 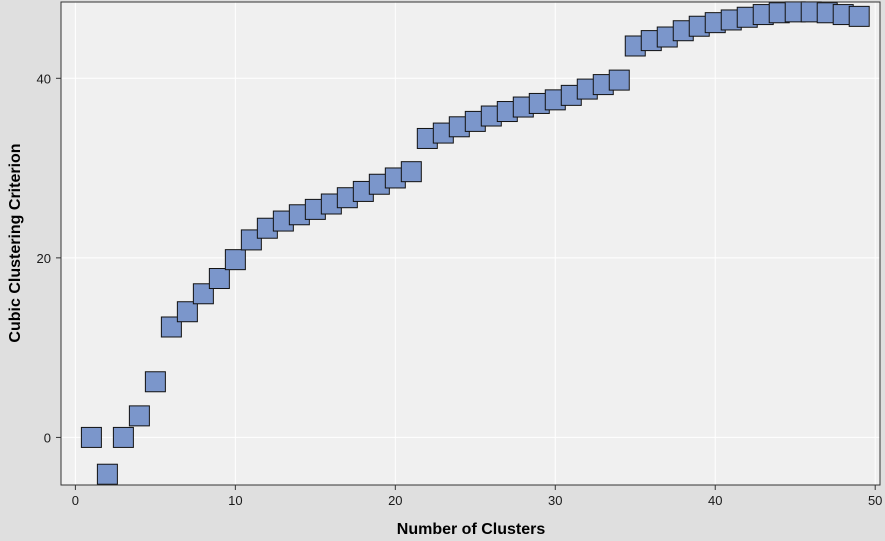 I want to click on x-tick-label: 40, so click(x=715, y=500).